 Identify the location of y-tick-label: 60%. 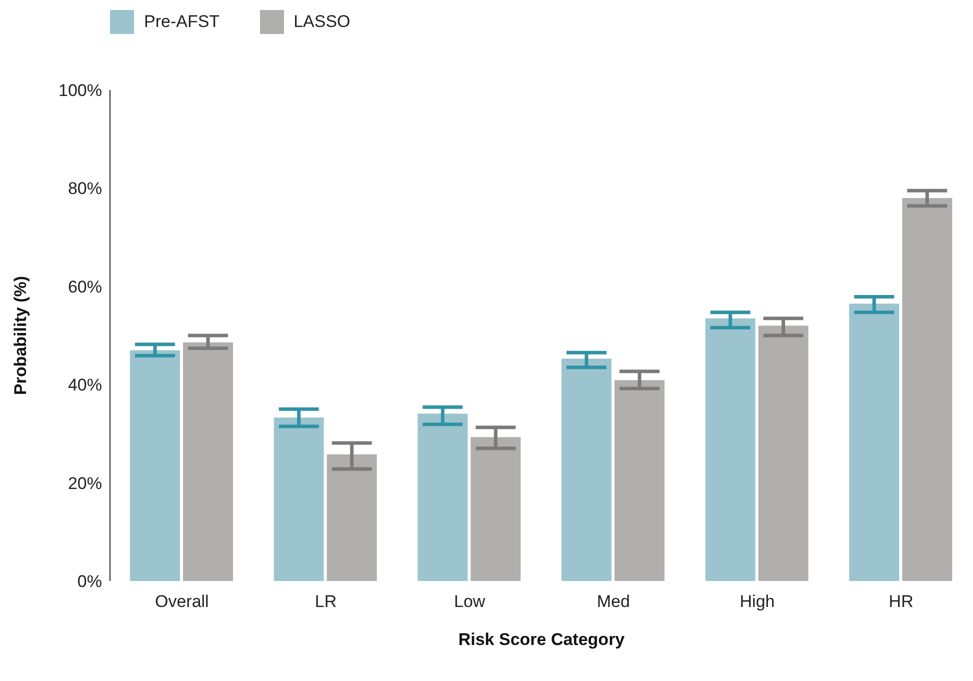
(85, 286).